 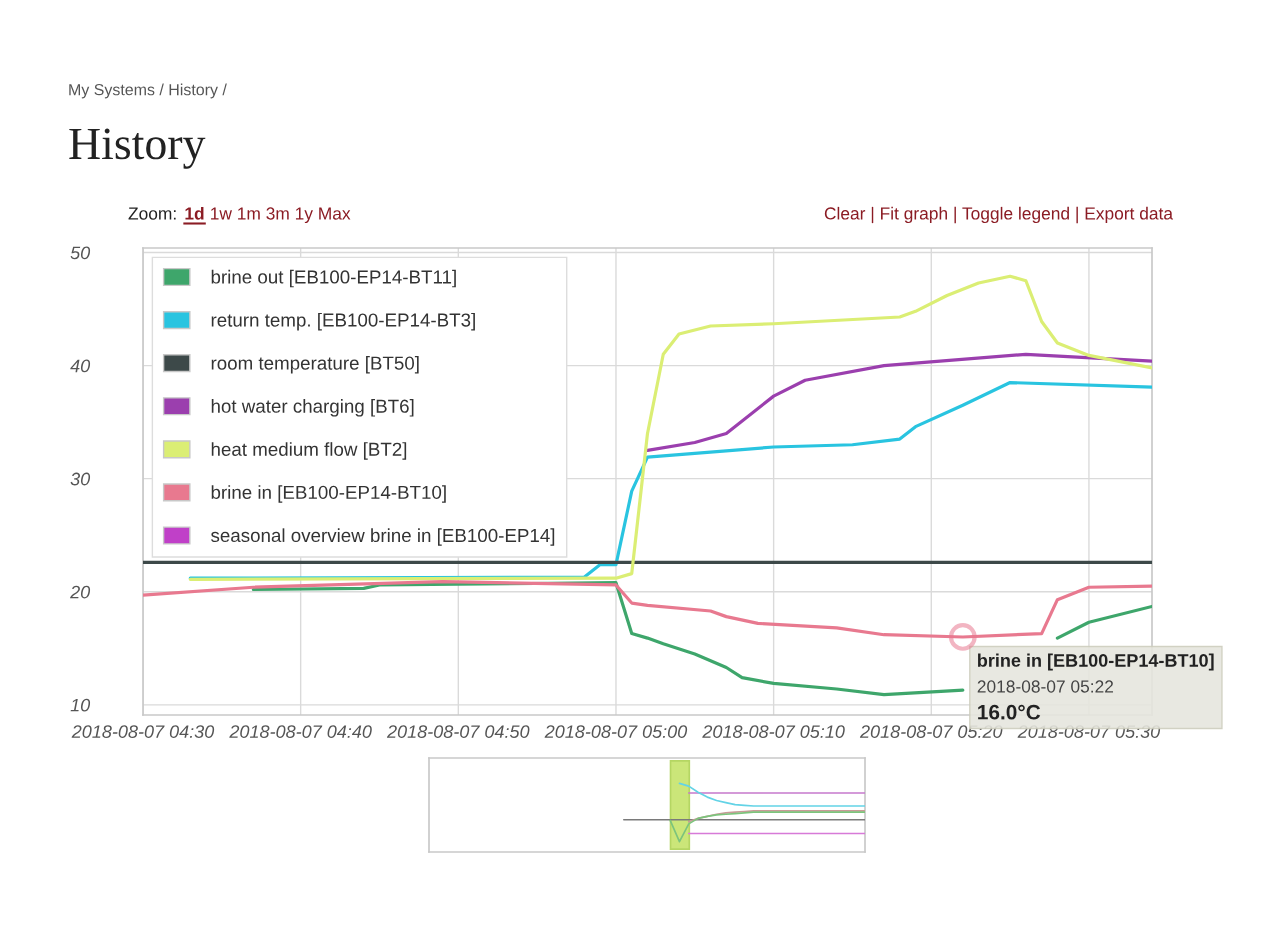 I want to click on x-tick-label: 2018-08-07 04:30, so click(x=143, y=731).